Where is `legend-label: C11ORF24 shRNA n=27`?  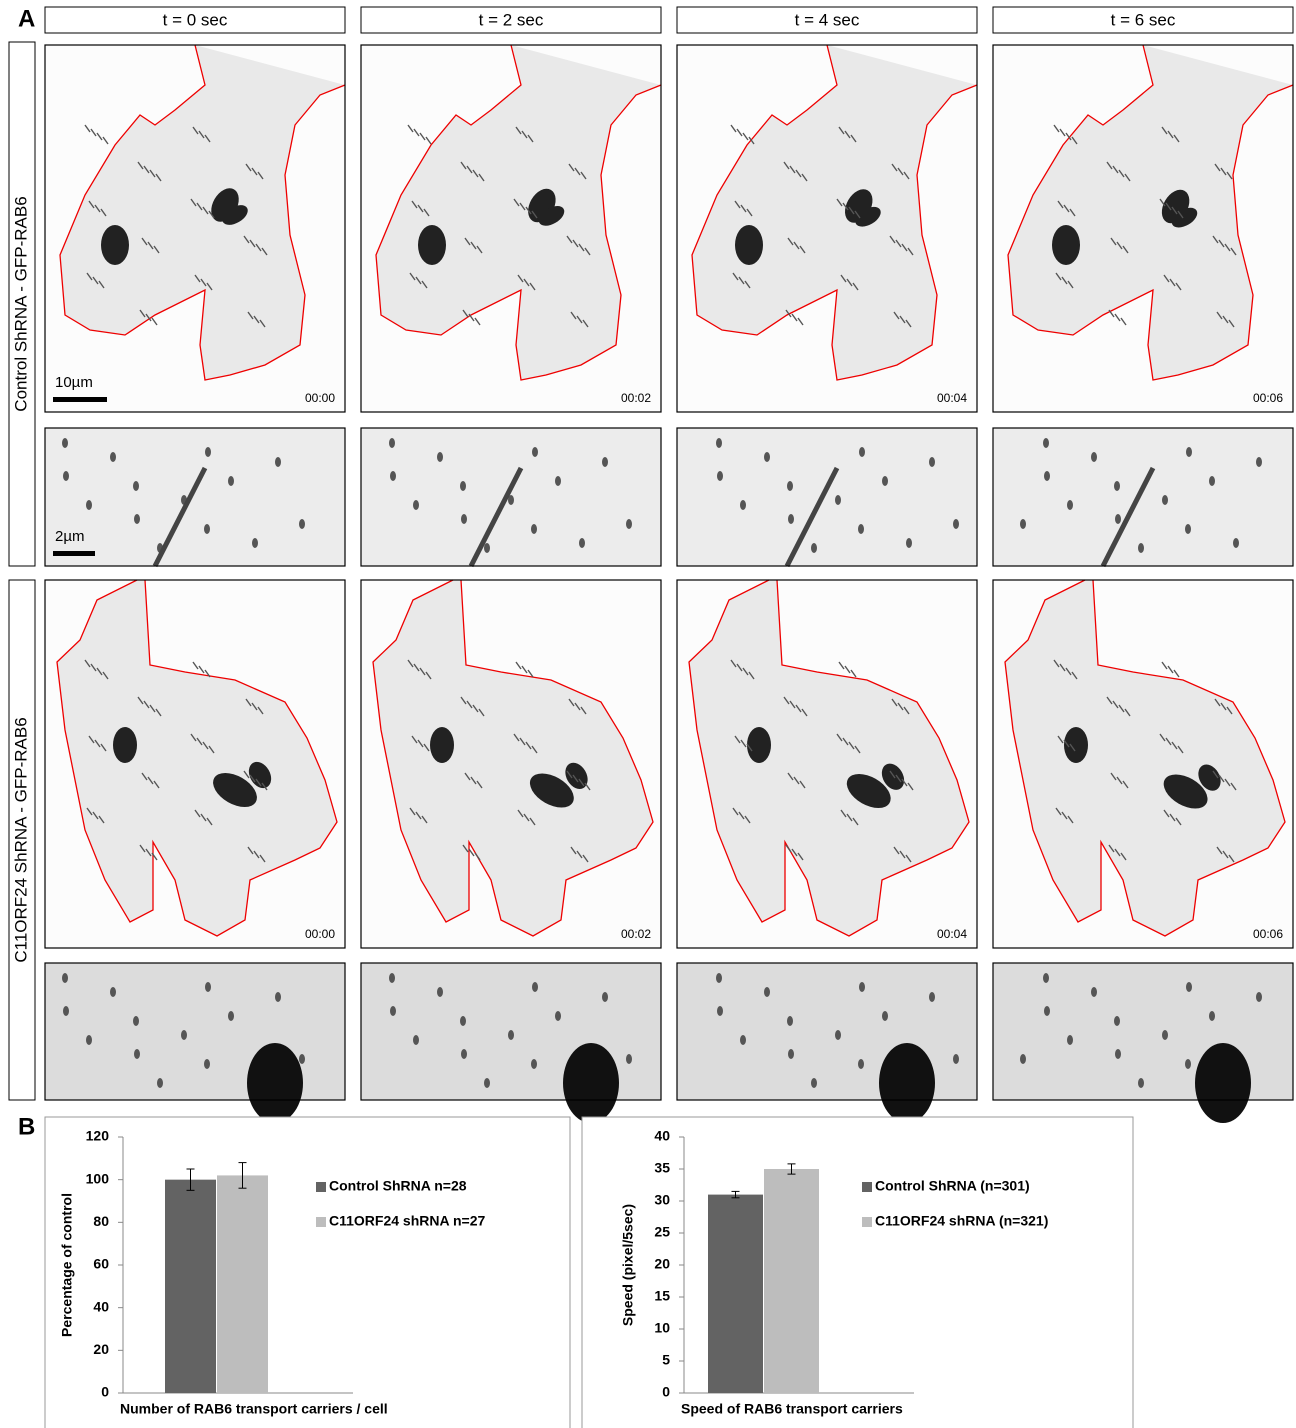 legend-label: C11ORF24 shRNA n=27 is located at coordinates (407, 1221).